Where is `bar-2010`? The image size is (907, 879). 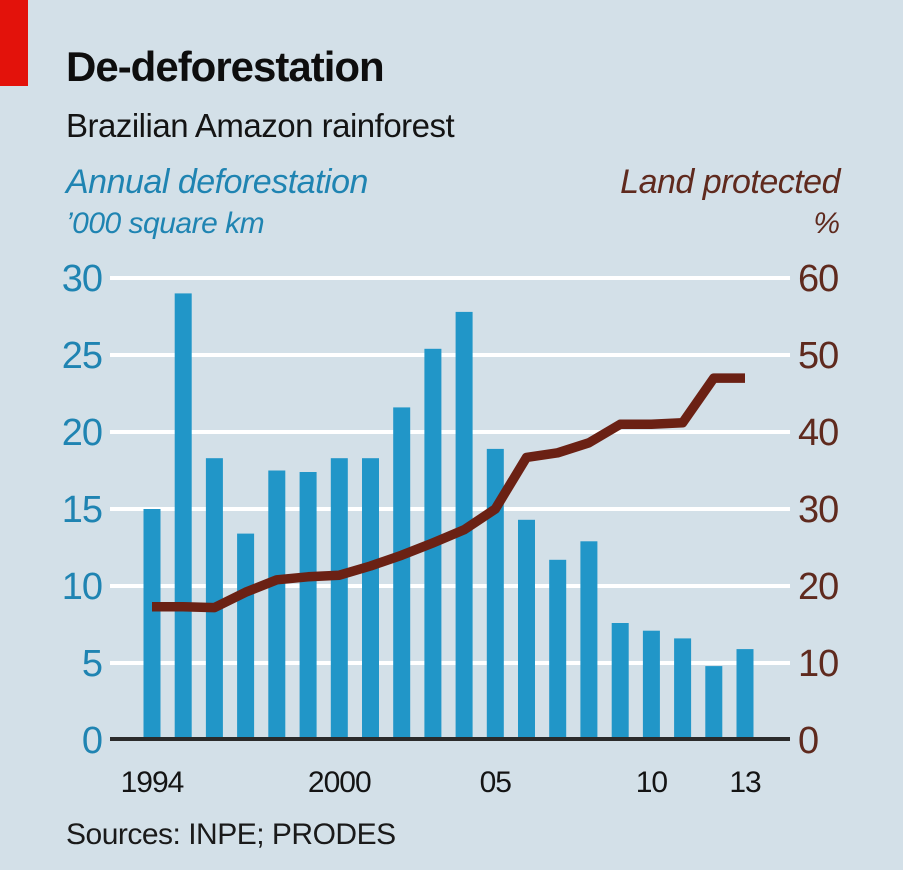
bar-2010 is located at coordinates (651, 685).